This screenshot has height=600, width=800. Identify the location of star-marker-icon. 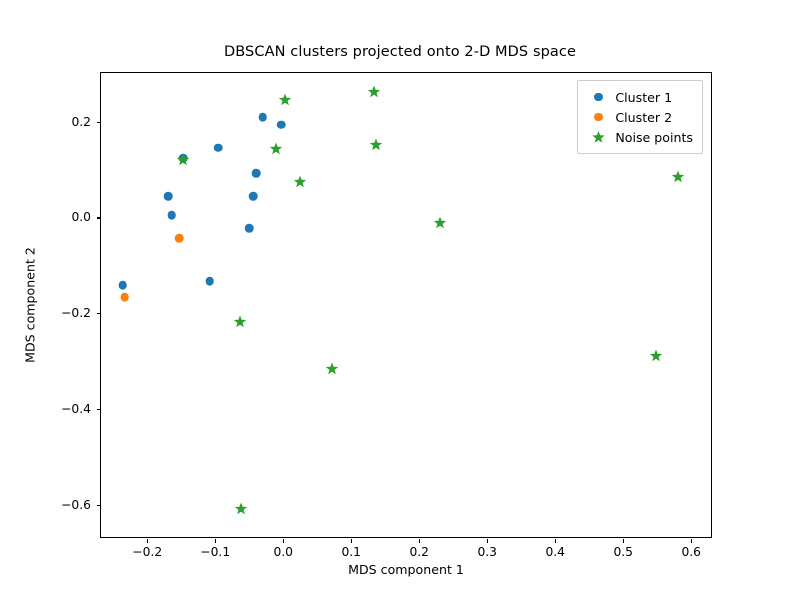
(598, 137).